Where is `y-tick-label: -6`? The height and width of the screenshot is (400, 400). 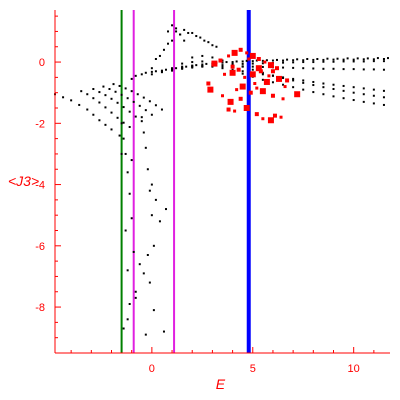
y-tick-label: -6 is located at coordinates (40, 247).